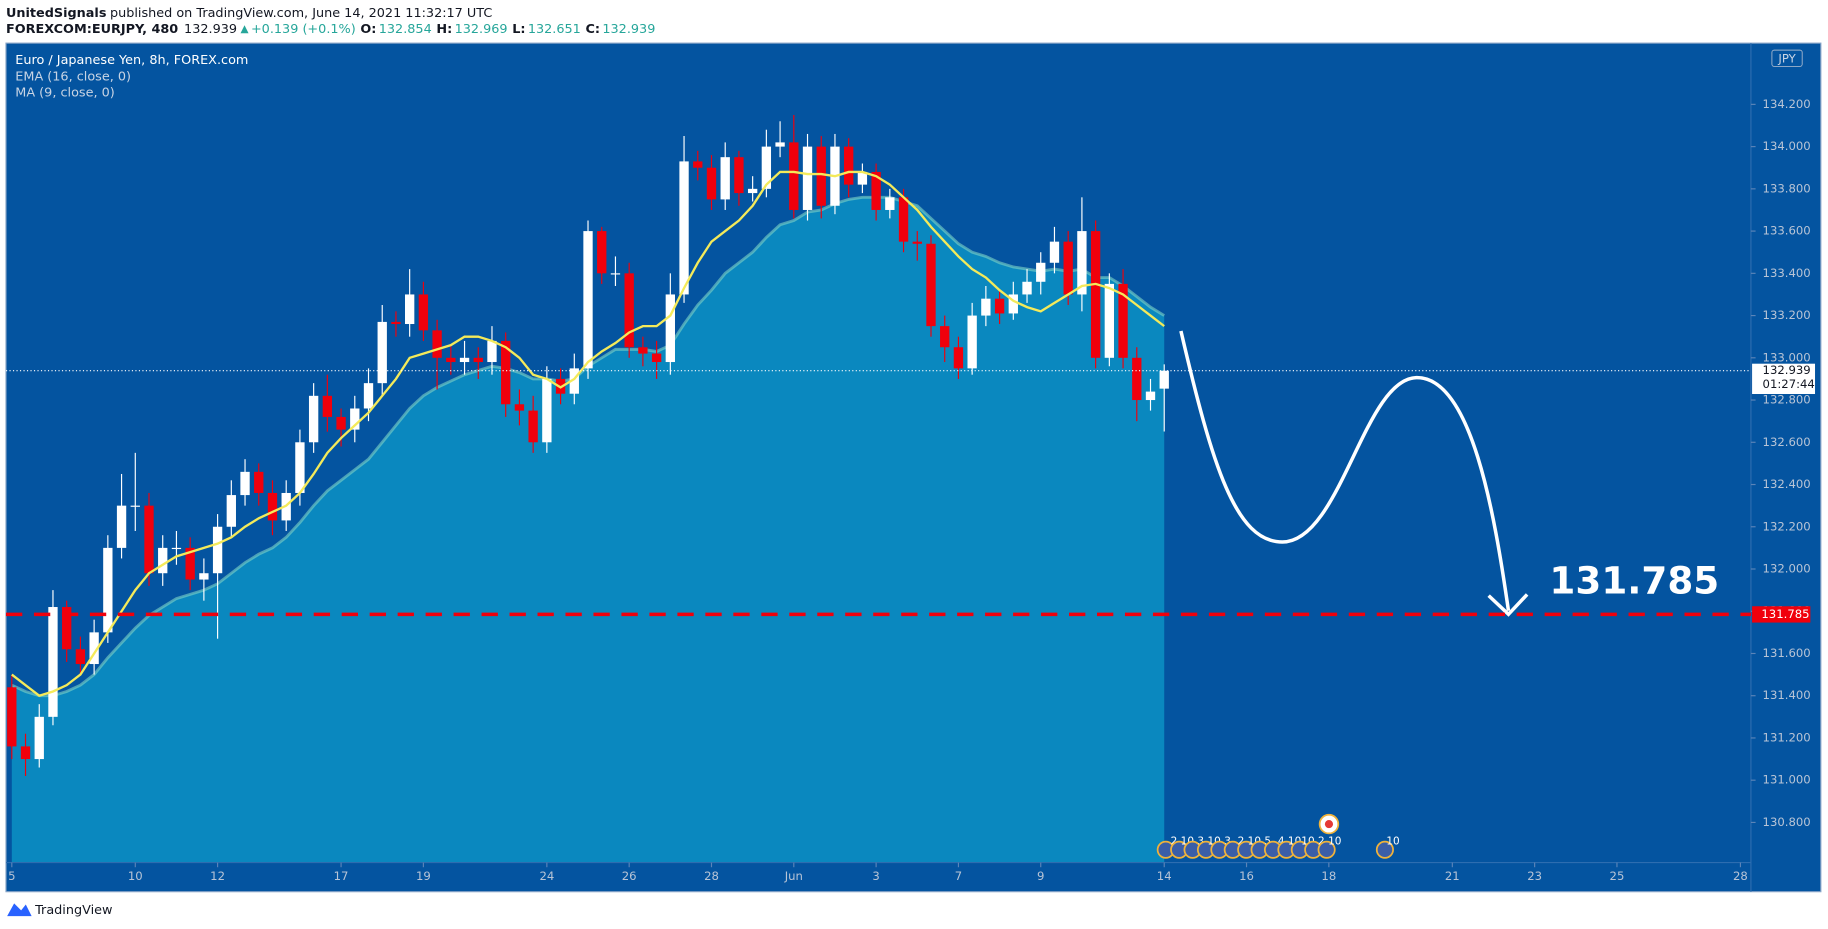 The image size is (1828, 929). What do you see at coordinates (1787, 737) in the screenshot?
I see `y-tick-label: 131.200` at bounding box center [1787, 737].